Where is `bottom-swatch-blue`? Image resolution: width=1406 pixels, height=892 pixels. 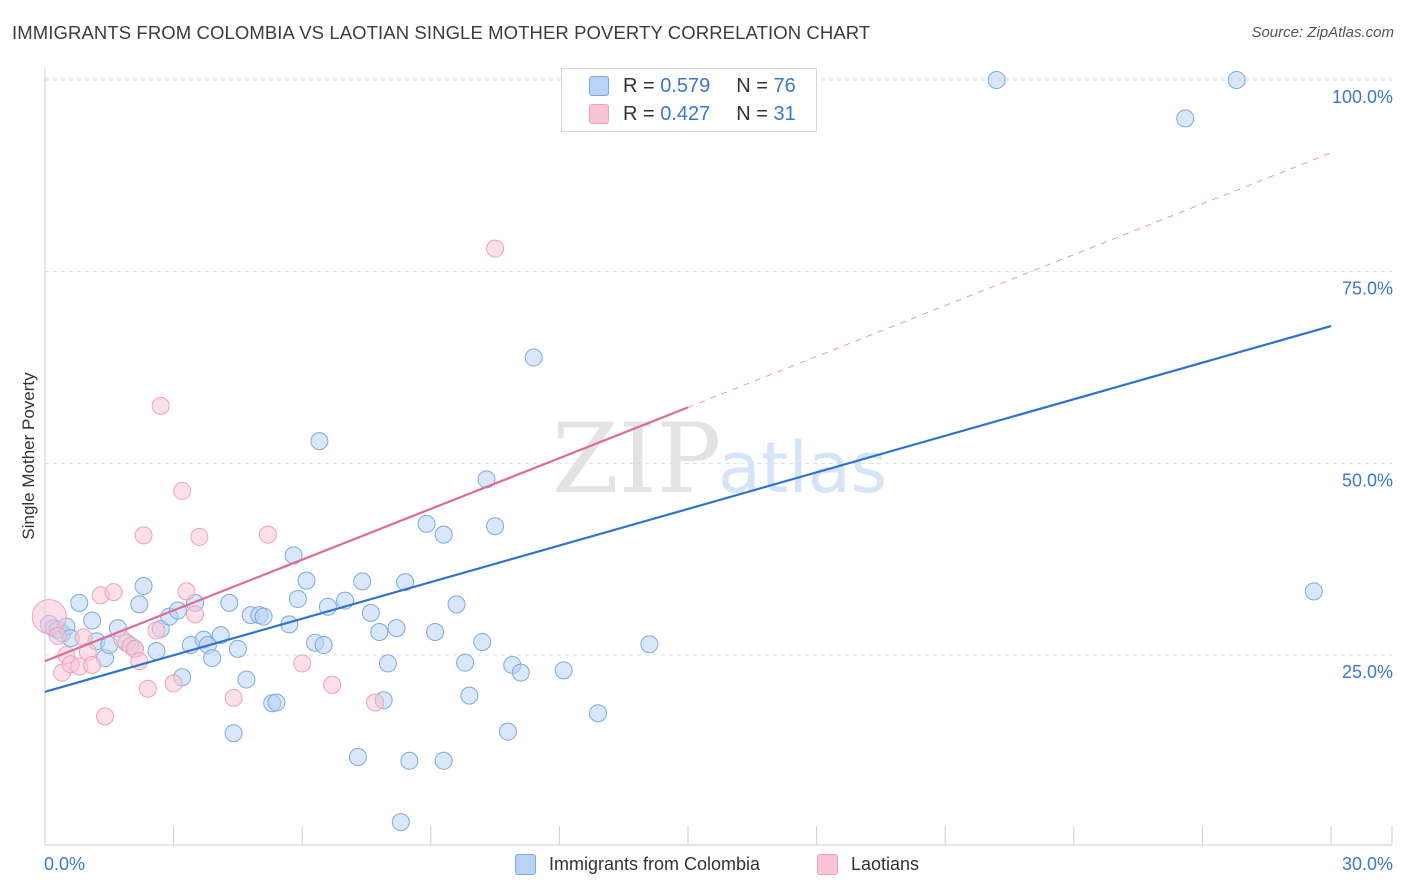
bottom-swatch-blue is located at coordinates (525, 864).